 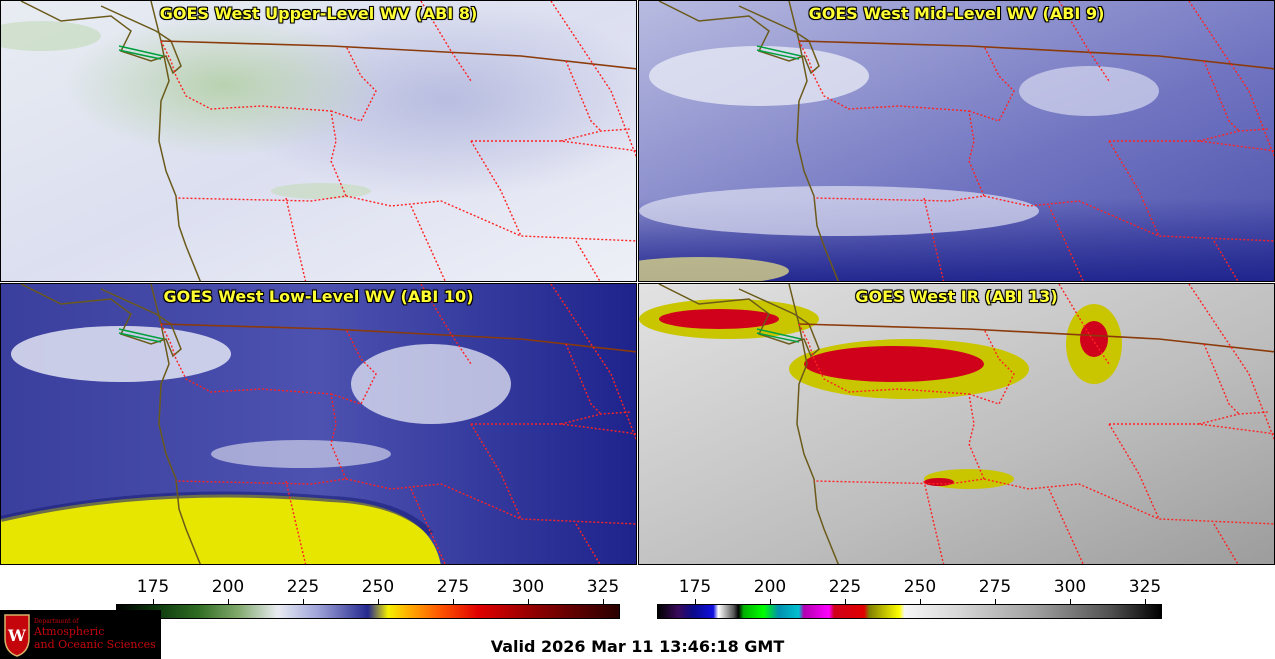 What do you see at coordinates (956, 13) in the screenshot?
I see `panel-title: GOES West Mid-Level WV (ABI 9)` at bounding box center [956, 13].